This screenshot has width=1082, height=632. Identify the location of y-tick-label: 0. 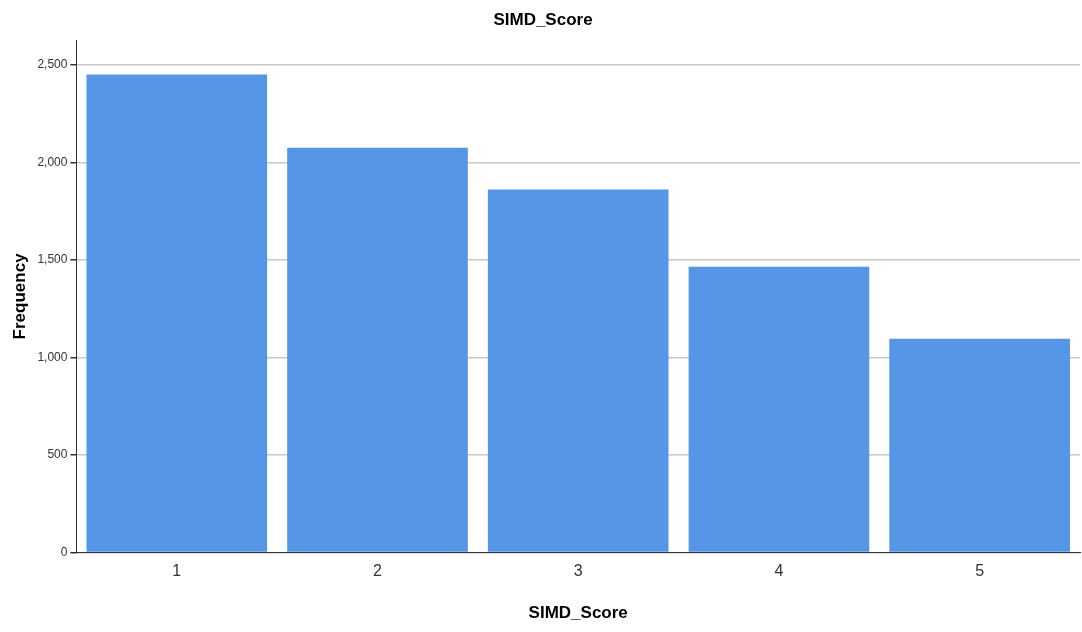
(64, 551).